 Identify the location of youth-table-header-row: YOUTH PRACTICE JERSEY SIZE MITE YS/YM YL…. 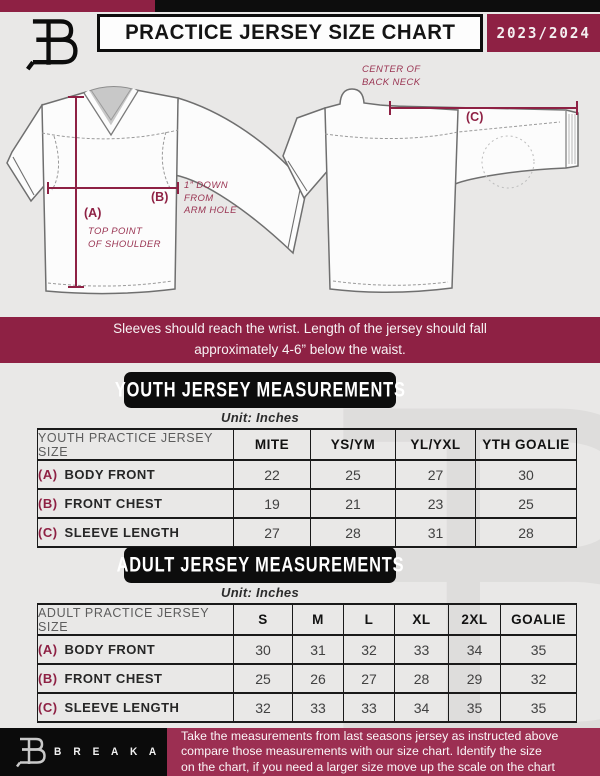
(307, 444).